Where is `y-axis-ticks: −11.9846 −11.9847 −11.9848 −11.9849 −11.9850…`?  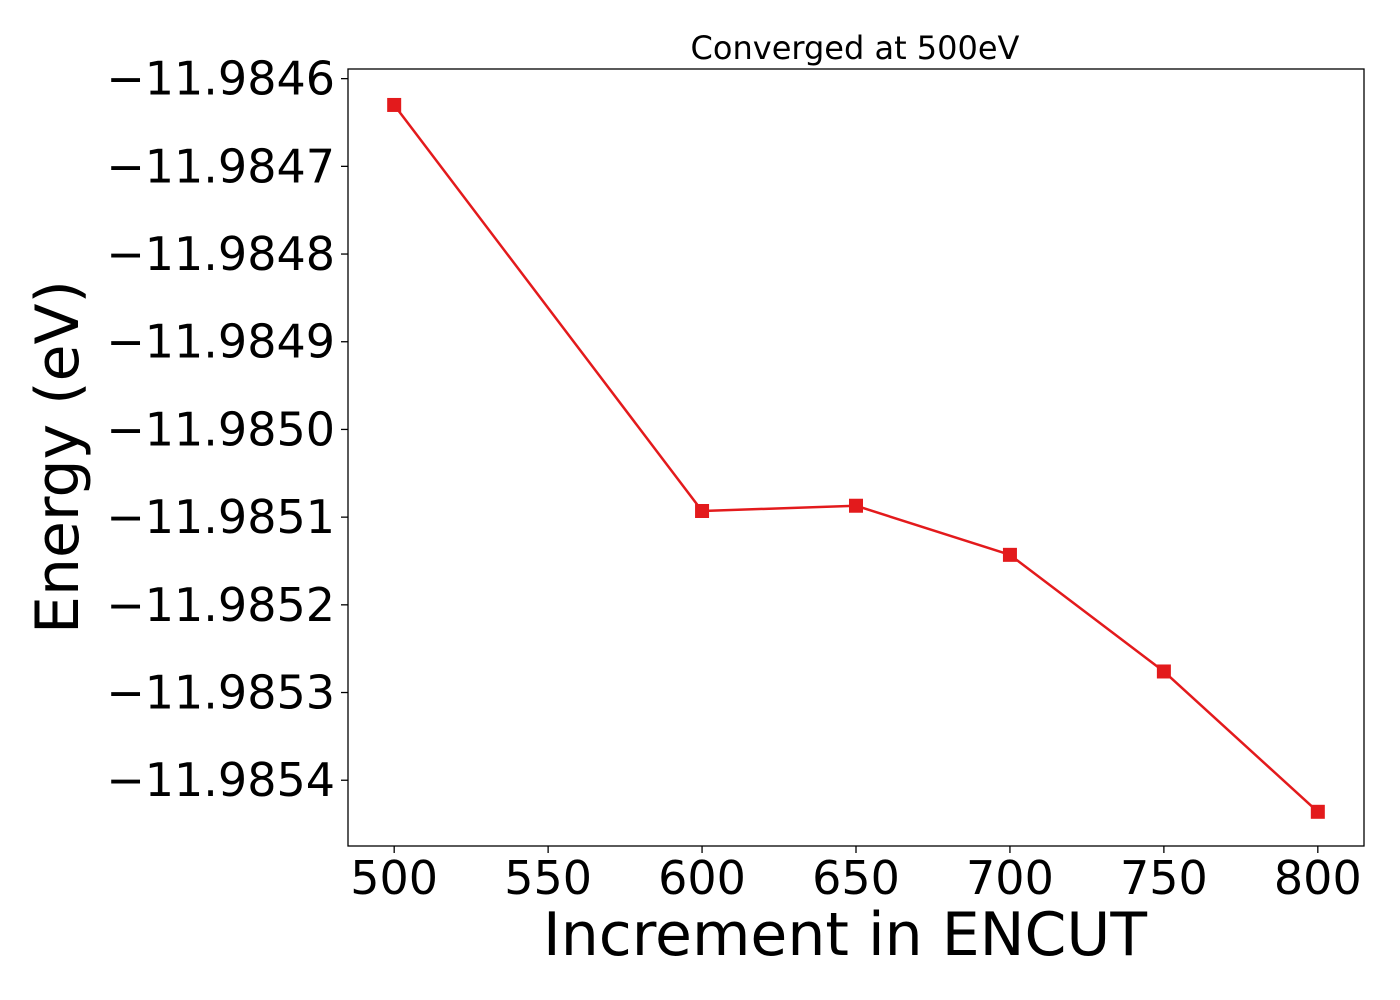 y-axis-ticks: −11.9846 −11.9847 −11.9848 −11.9849 −11.9850… is located at coordinates (227, 429).